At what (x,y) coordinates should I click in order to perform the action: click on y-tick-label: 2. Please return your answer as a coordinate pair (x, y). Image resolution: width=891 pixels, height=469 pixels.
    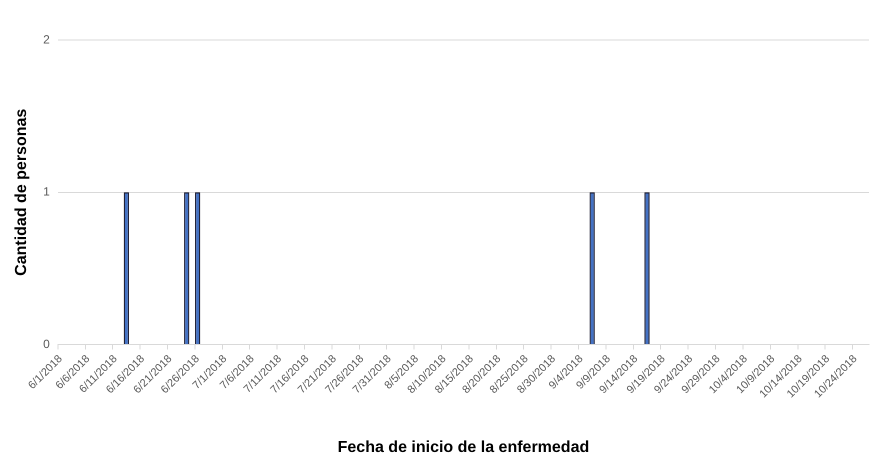
    Looking at the image, I should click on (46, 39).